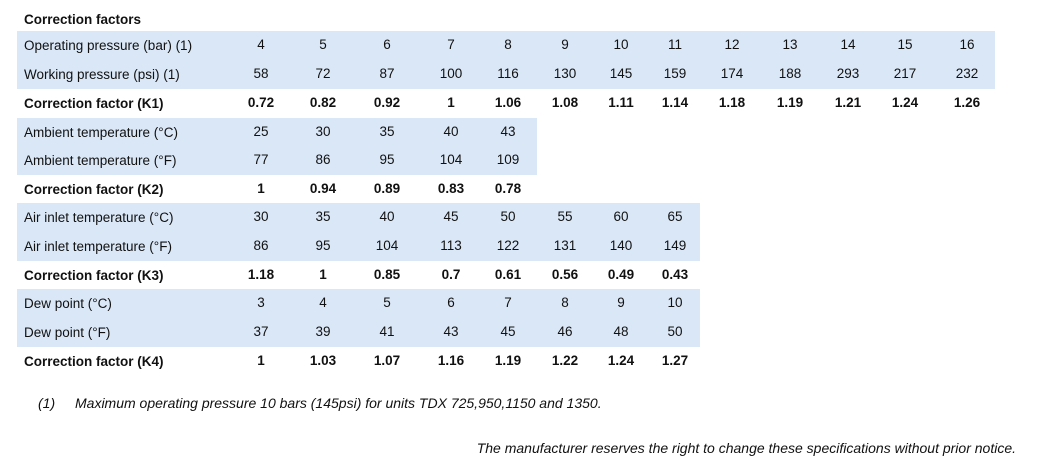  What do you see at coordinates (905, 44) in the screenshot?
I see `table-cell: 15` at bounding box center [905, 44].